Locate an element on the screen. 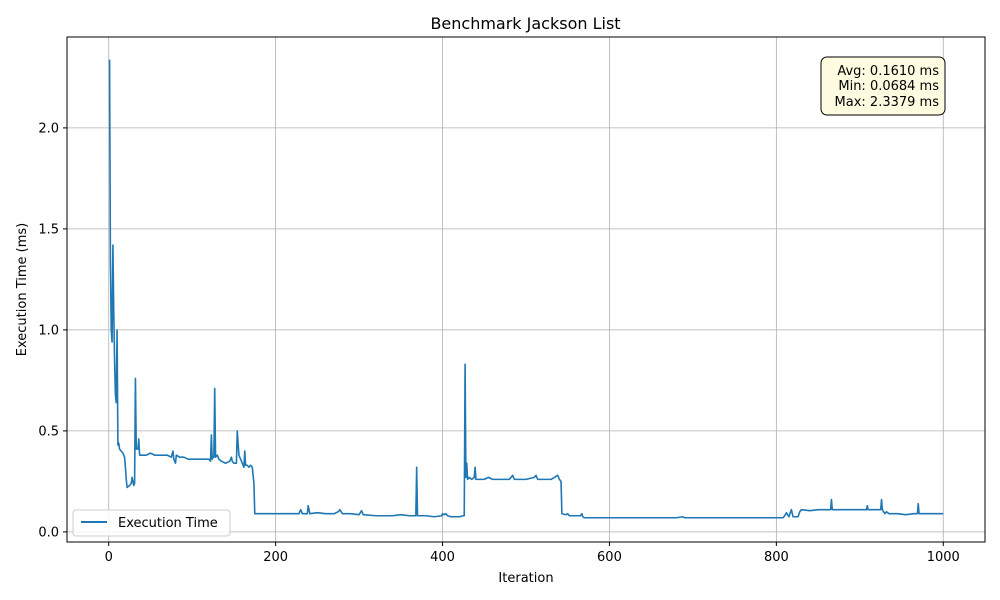  y-axis-ticks: 0.0 0.5 1.0 1.5 2.0 is located at coordinates (52, 330).